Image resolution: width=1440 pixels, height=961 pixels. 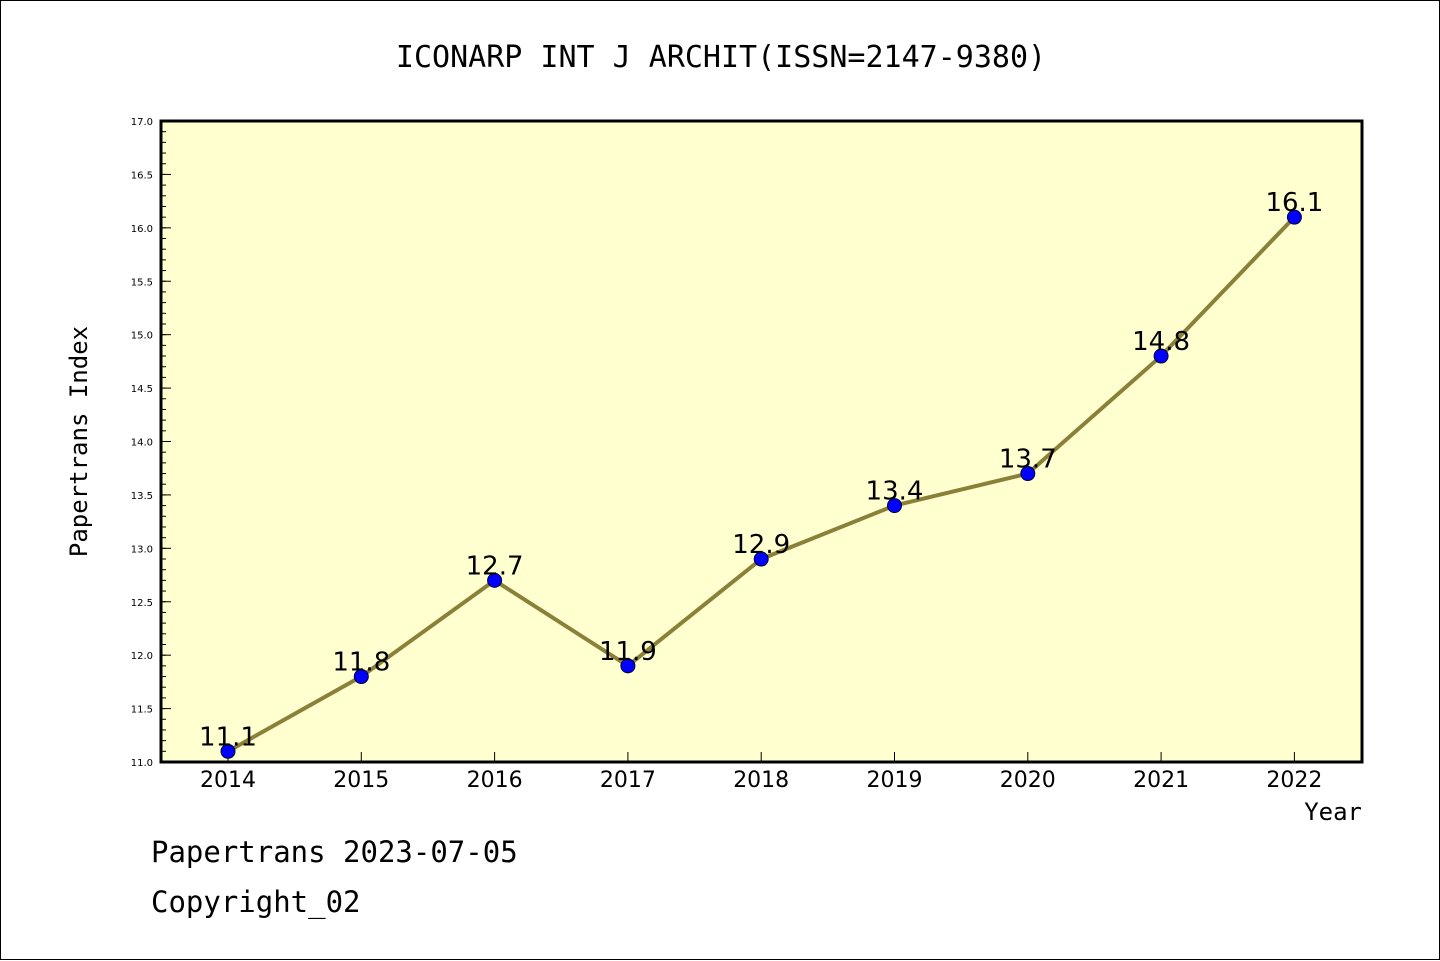 I want to click on data-label: 13.7, so click(x=1028, y=460).